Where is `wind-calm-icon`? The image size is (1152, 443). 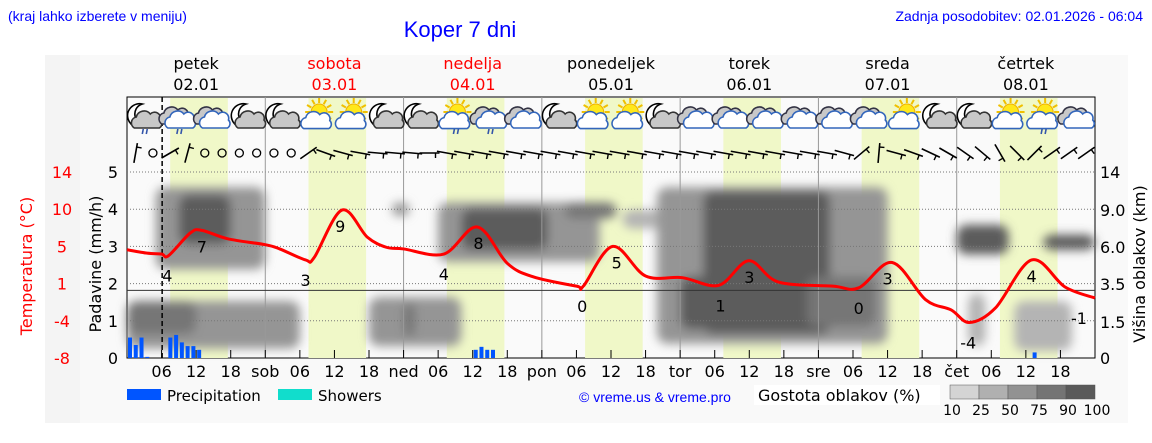
wind-calm-icon is located at coordinates (239, 153).